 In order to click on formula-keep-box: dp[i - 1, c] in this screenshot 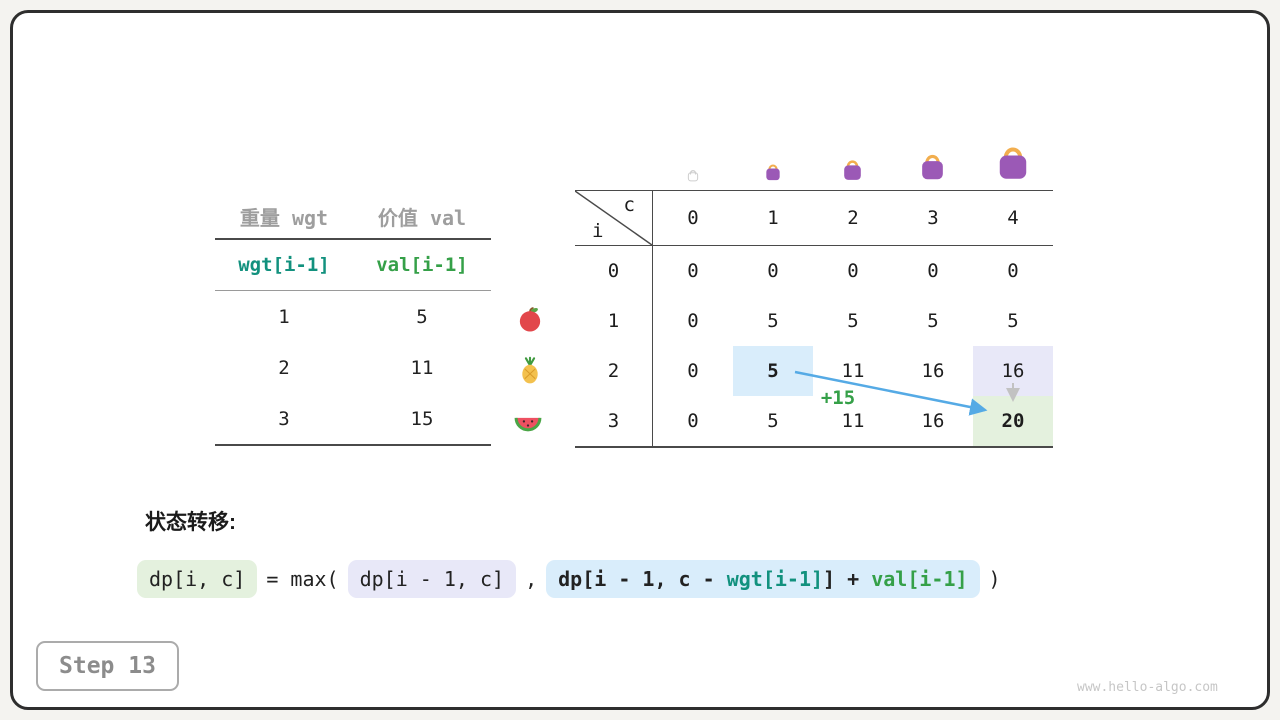, I will do `click(432, 579)`.